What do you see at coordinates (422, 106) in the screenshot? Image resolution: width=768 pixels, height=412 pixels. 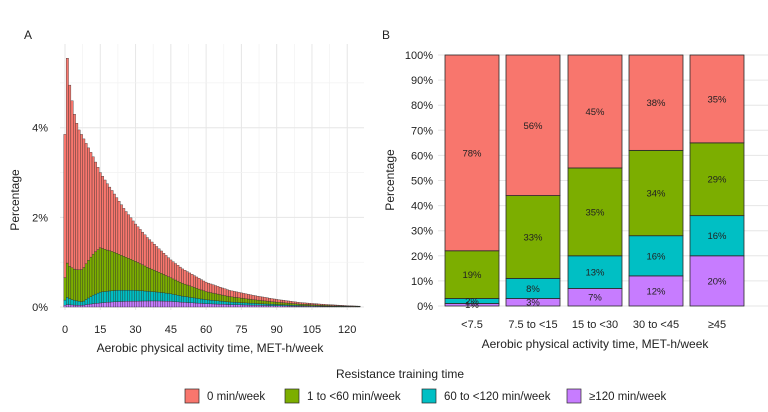 I see `panel-b-y-tick: 80%` at bounding box center [422, 106].